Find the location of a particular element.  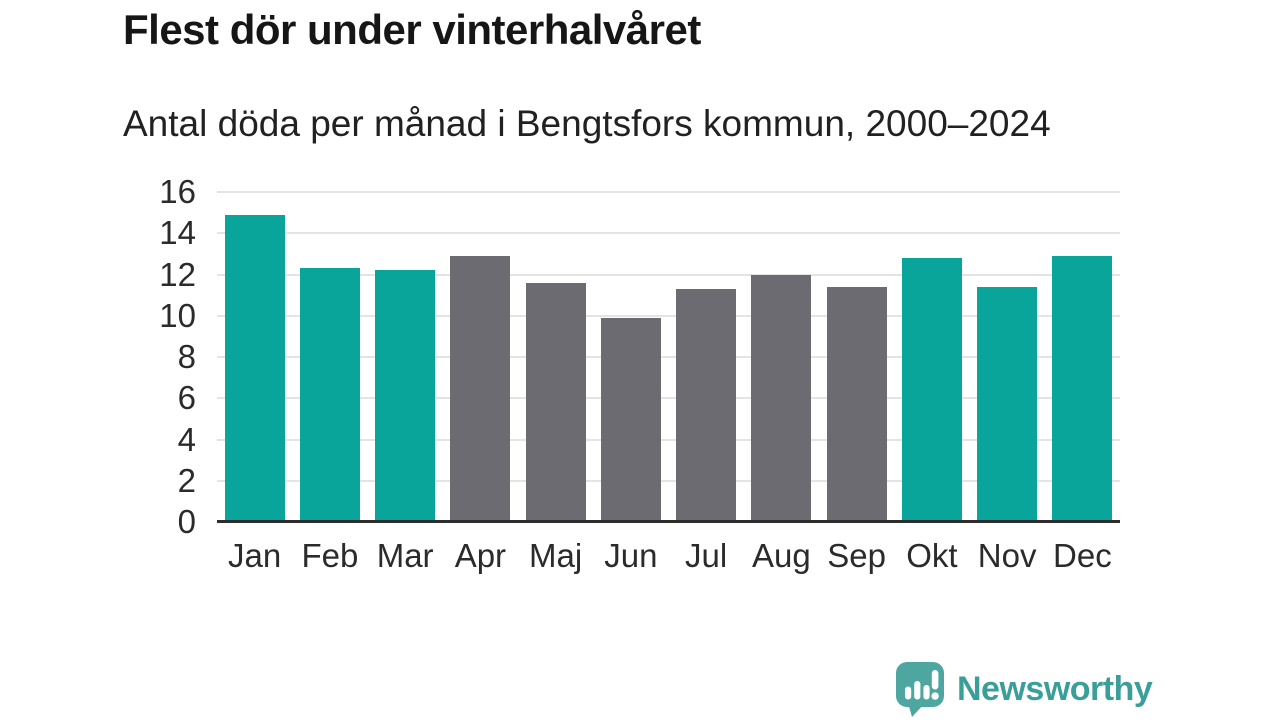

y-axis-label-8: 8 is located at coordinates (186, 356).